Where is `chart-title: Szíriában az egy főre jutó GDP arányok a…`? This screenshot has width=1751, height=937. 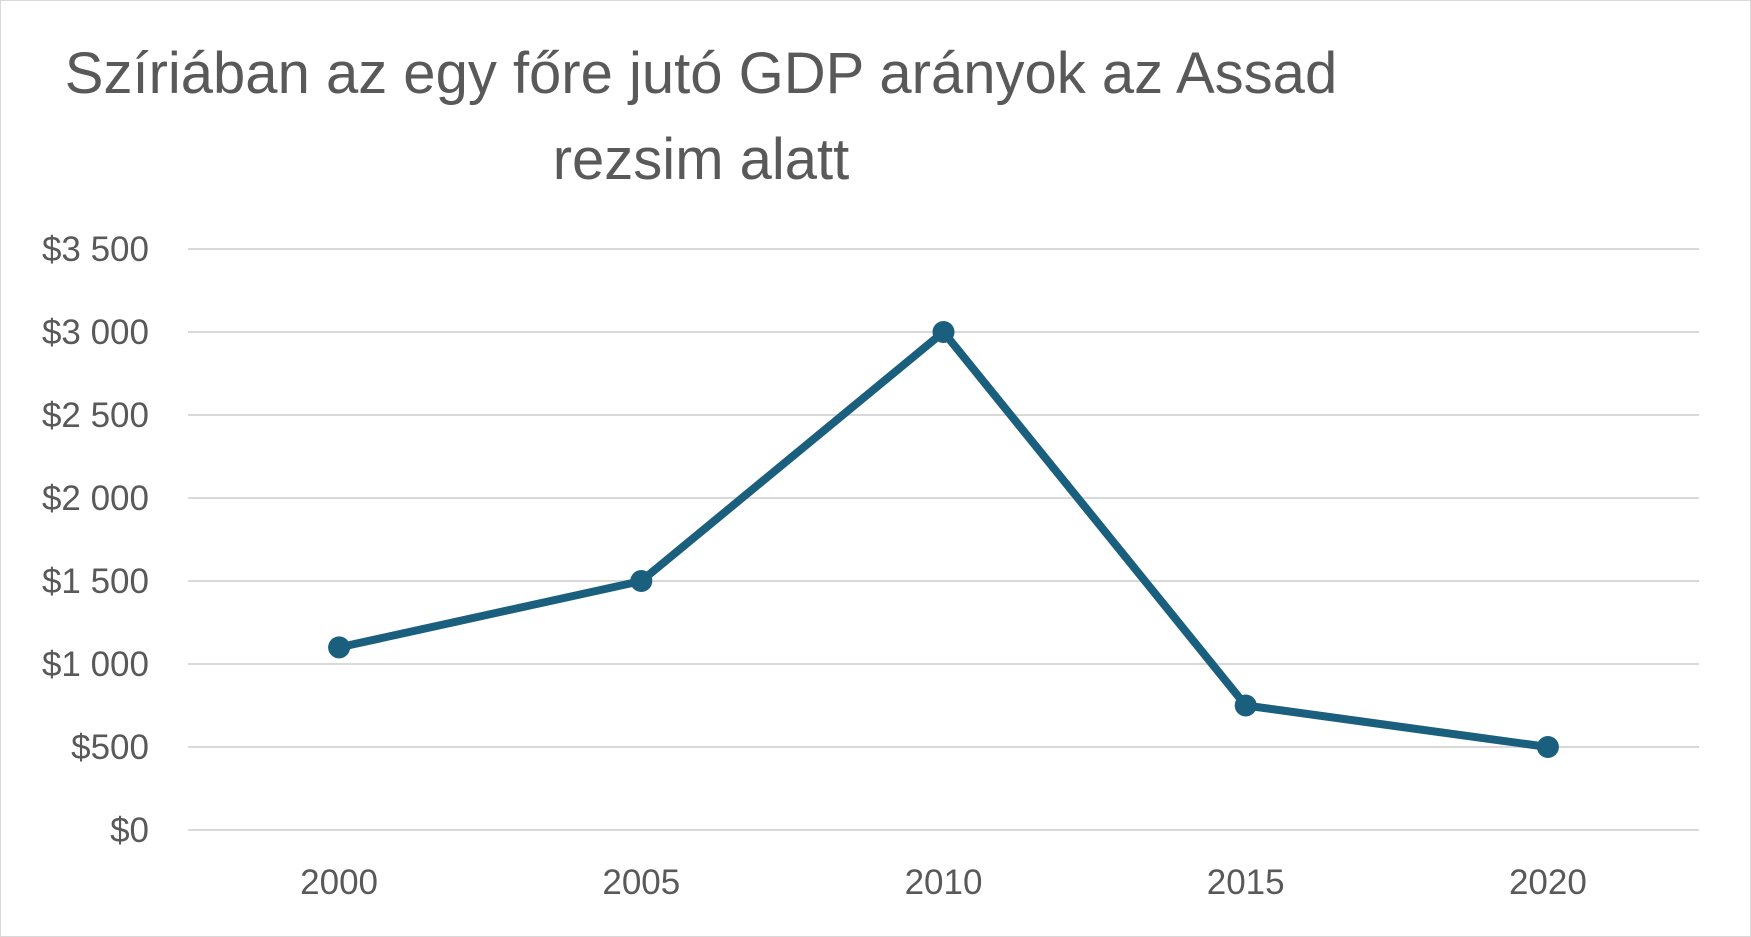 chart-title: Szíriában az egy főre jutó GDP arányok a… is located at coordinates (701, 116).